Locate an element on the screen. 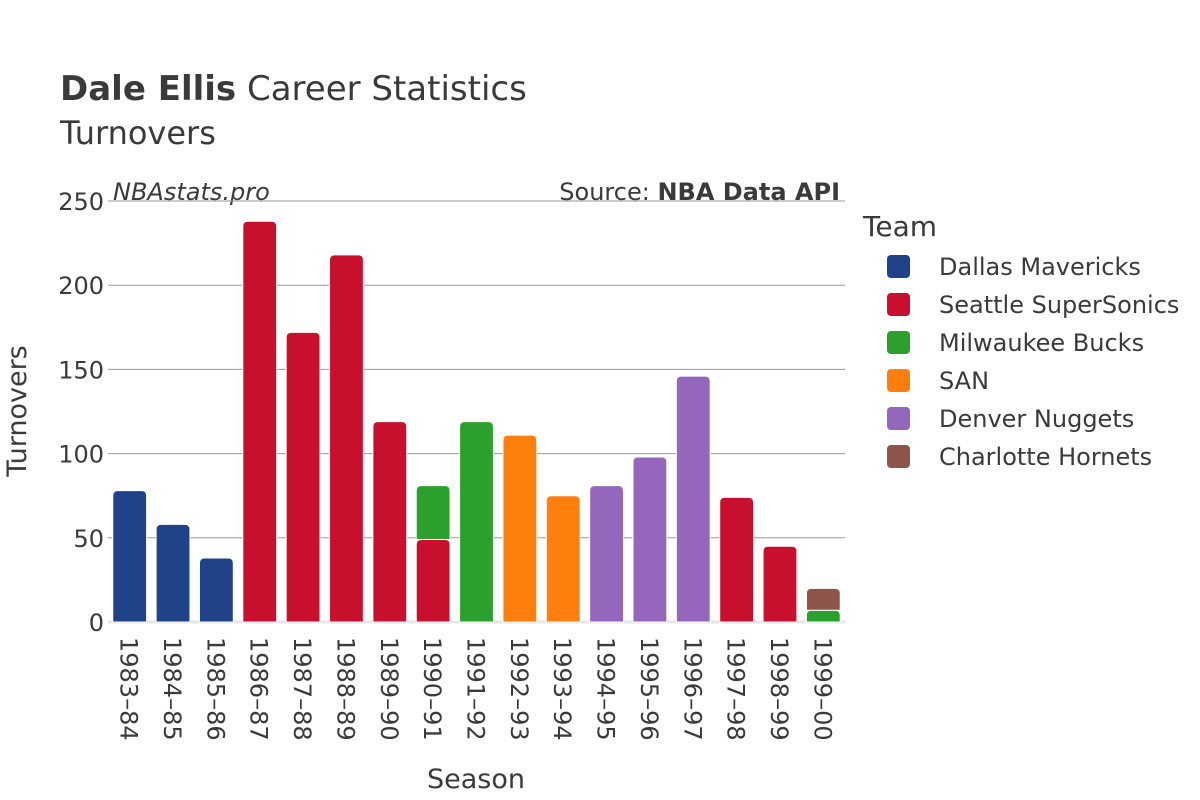 The width and height of the screenshot is (1200, 800). x-tick-label: 1995–96 is located at coordinates (649, 689).